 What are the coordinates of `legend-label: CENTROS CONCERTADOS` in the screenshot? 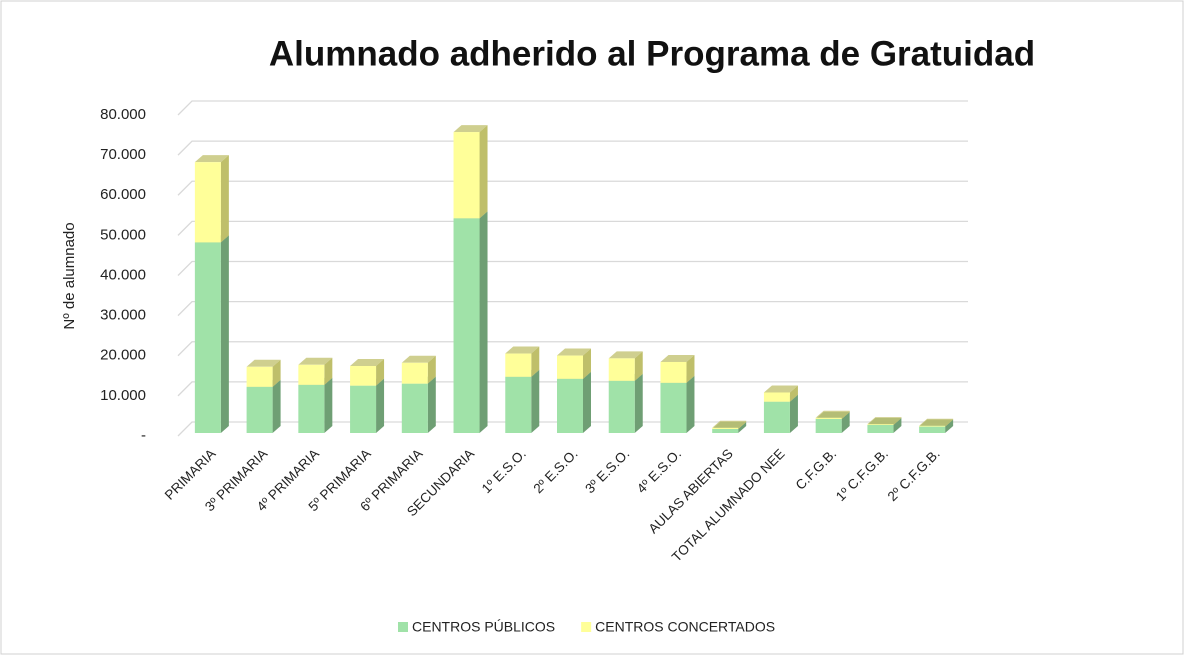 It's located at (685, 627).